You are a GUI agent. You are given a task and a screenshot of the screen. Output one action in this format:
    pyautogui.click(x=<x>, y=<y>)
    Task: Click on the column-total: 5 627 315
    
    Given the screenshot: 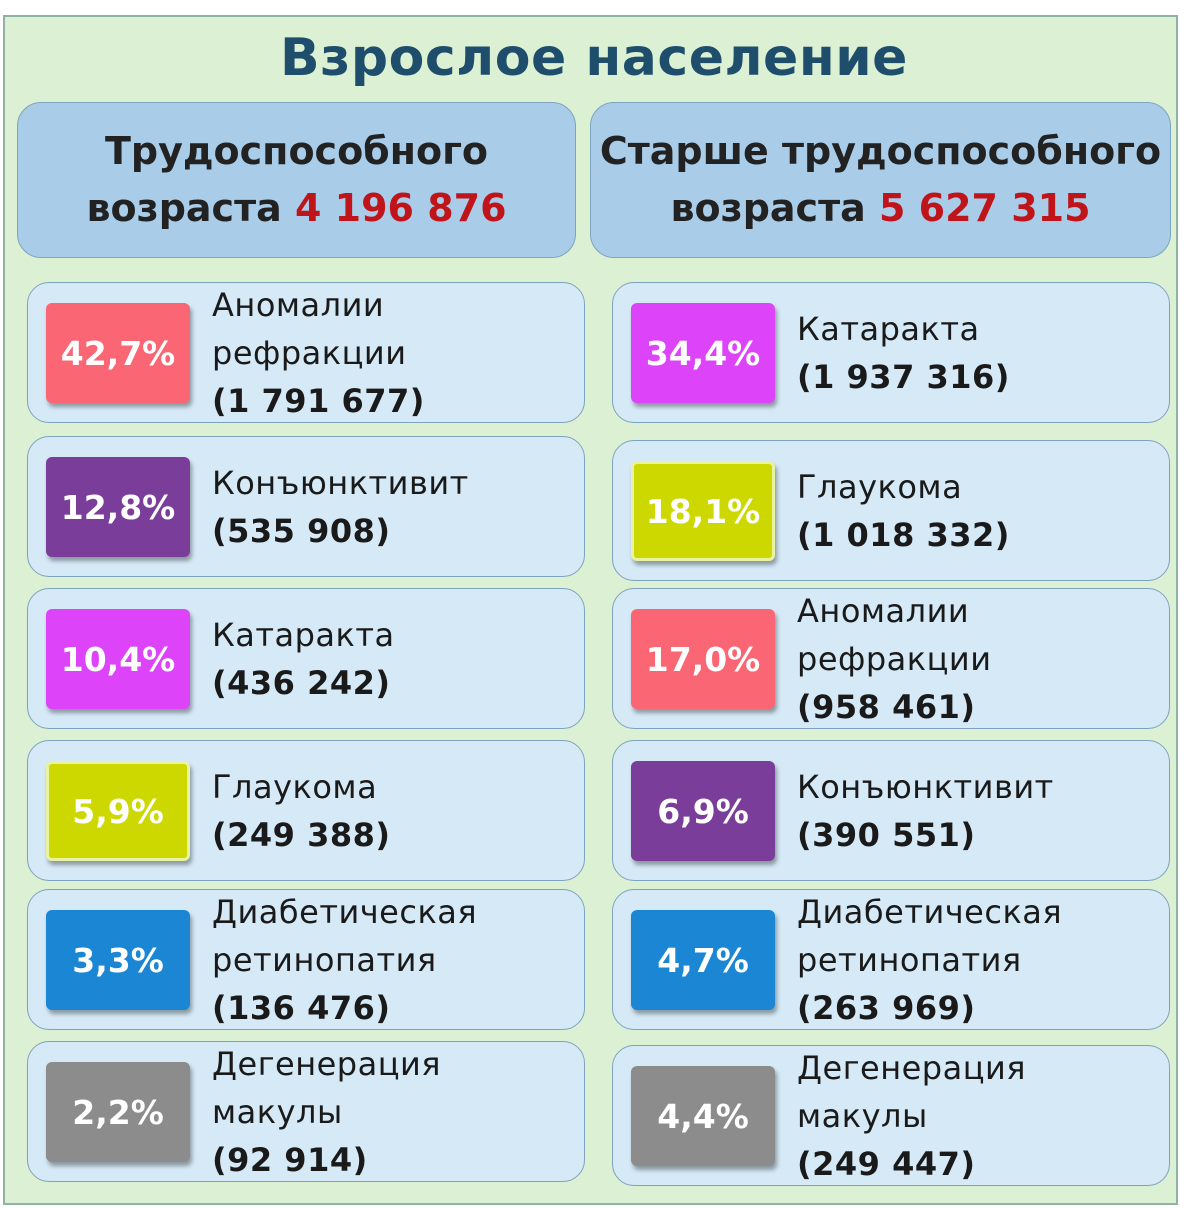 What is the action you would take?
    pyautogui.click(x=984, y=208)
    